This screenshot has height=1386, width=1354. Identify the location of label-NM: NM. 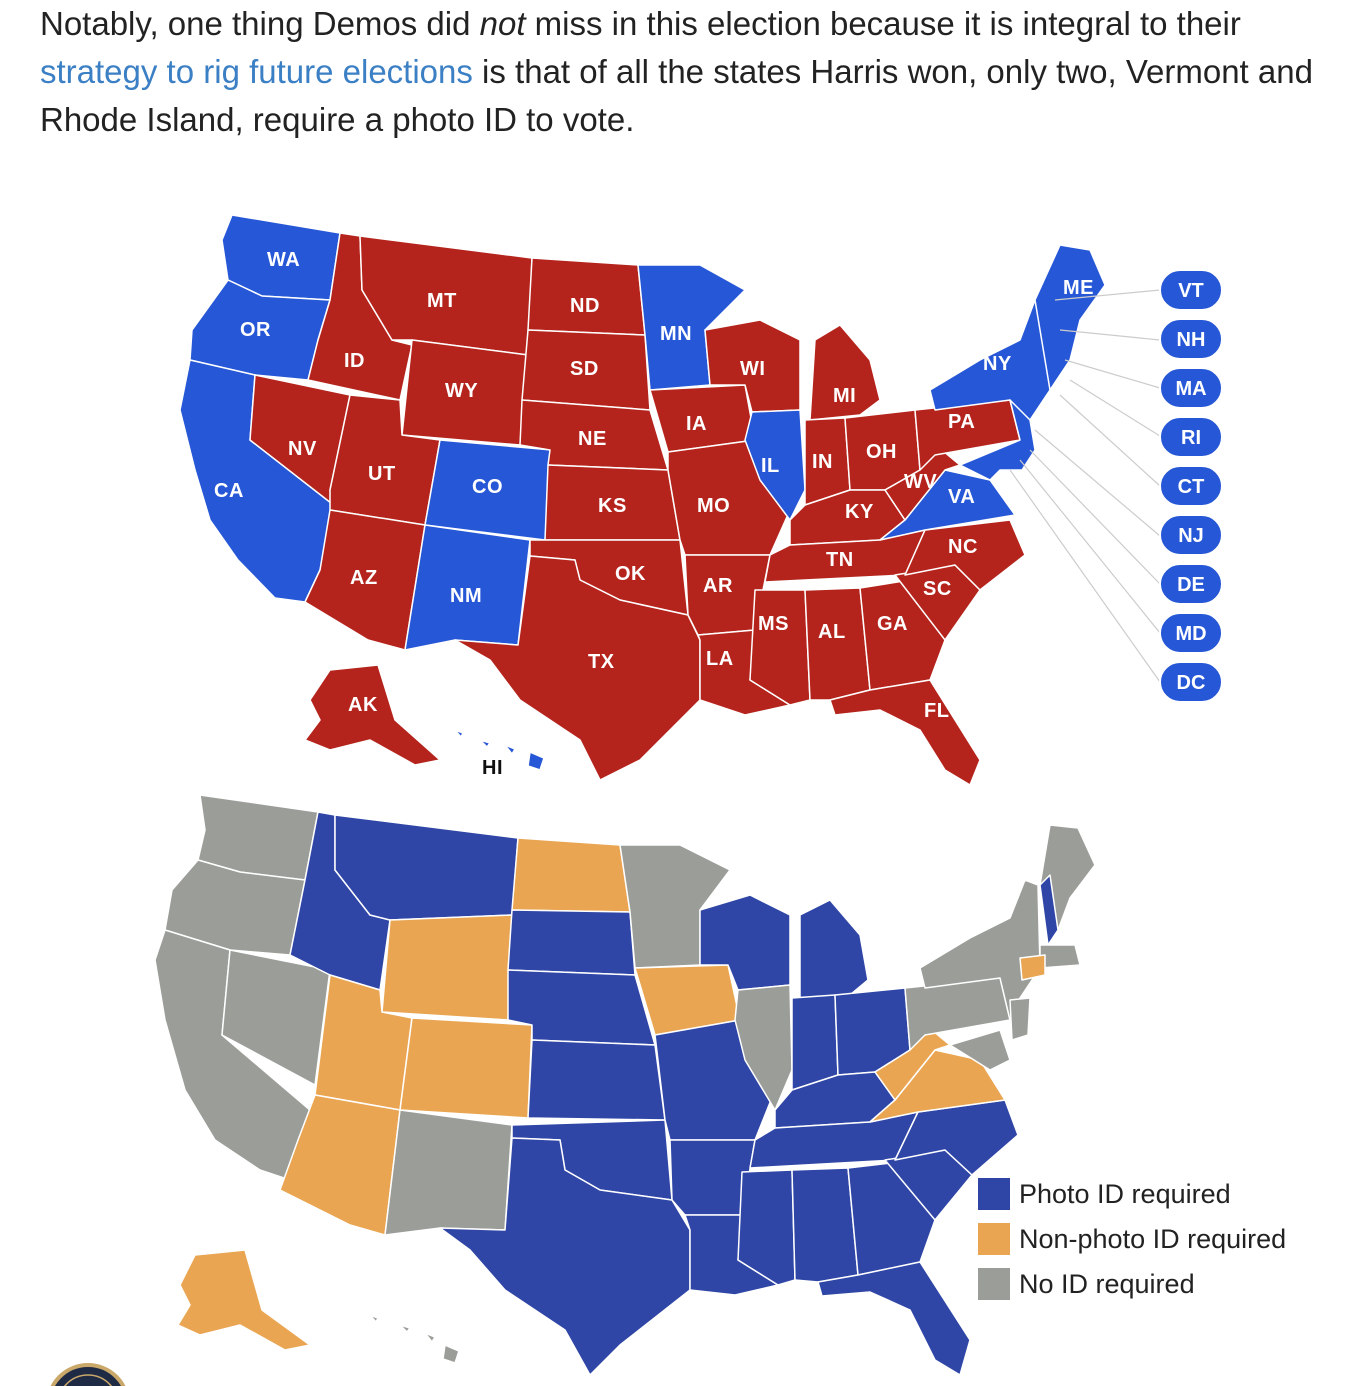
(466, 596).